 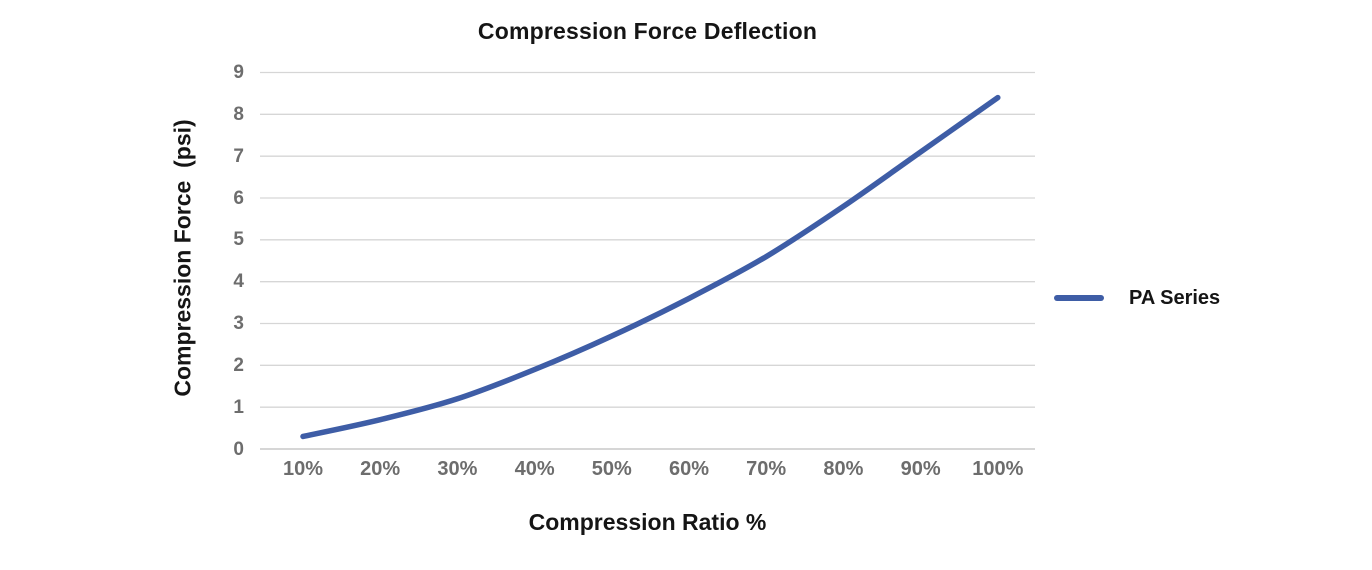 I want to click on x-tick-label: 10%, so click(x=303, y=469).